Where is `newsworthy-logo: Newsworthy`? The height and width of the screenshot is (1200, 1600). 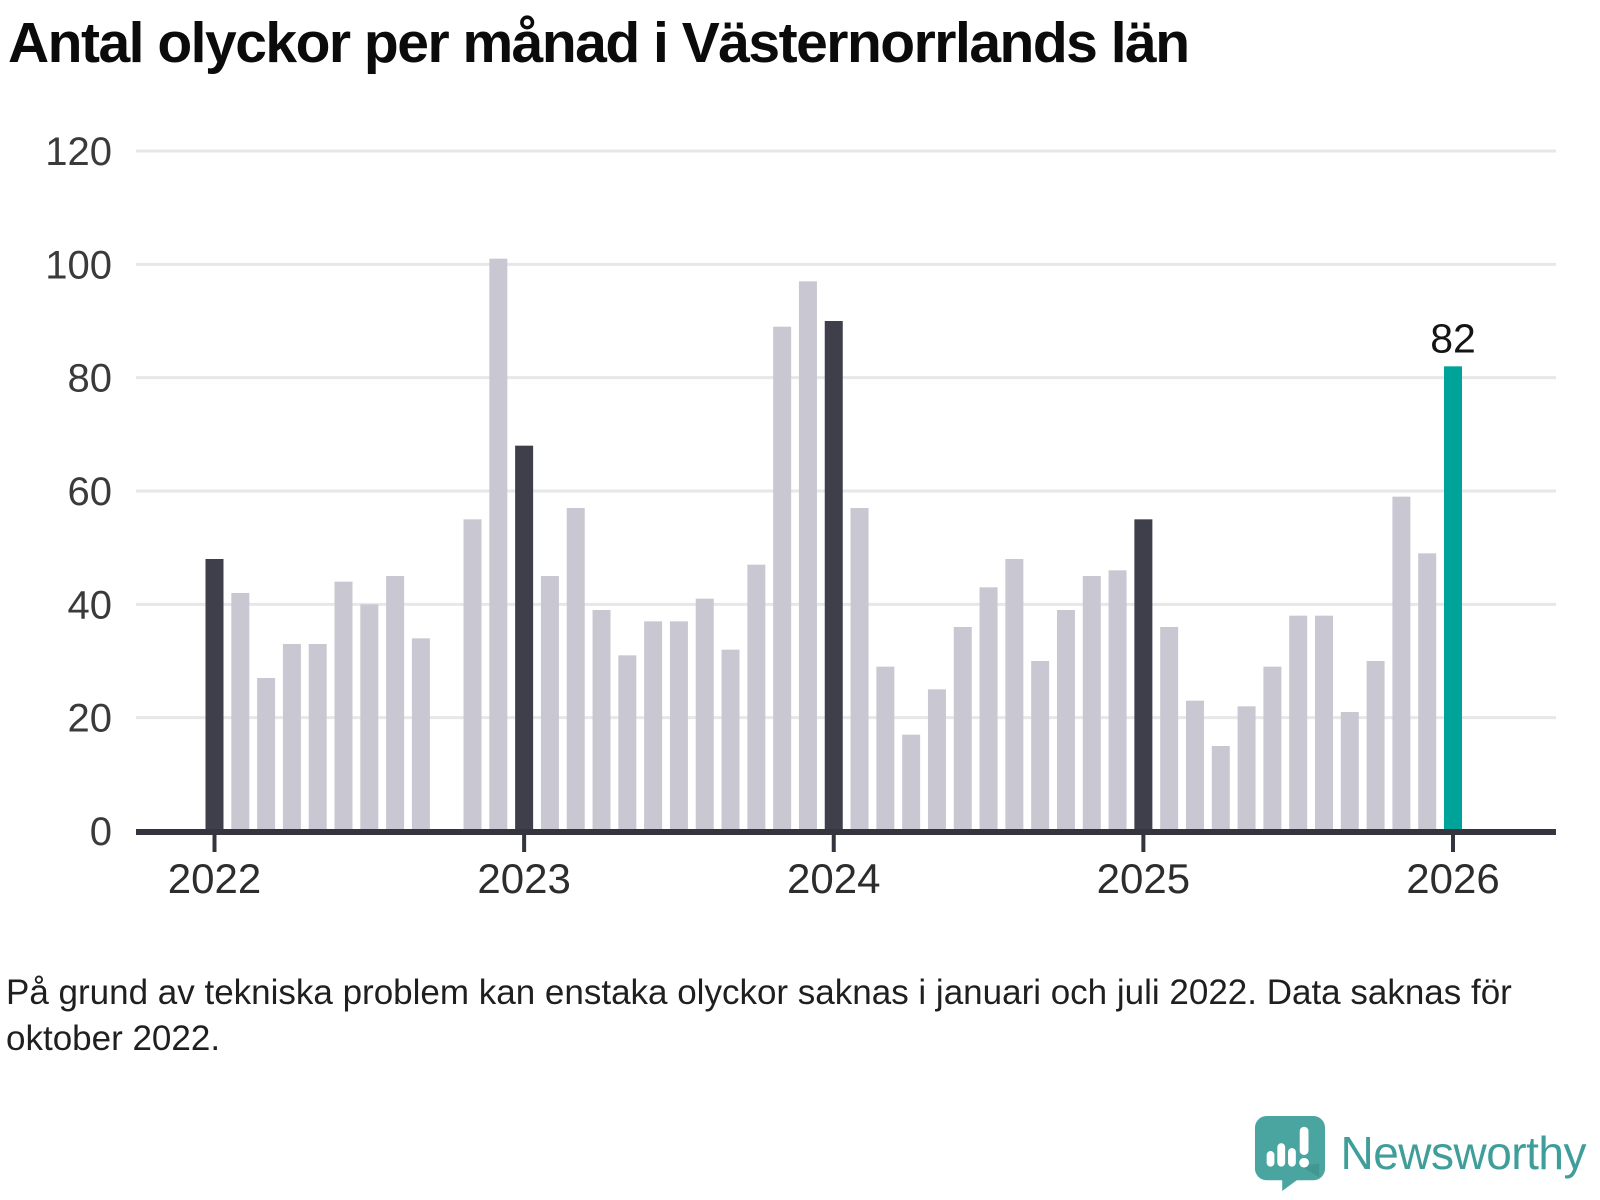 newsworthy-logo: Newsworthy is located at coordinates (1420, 1153).